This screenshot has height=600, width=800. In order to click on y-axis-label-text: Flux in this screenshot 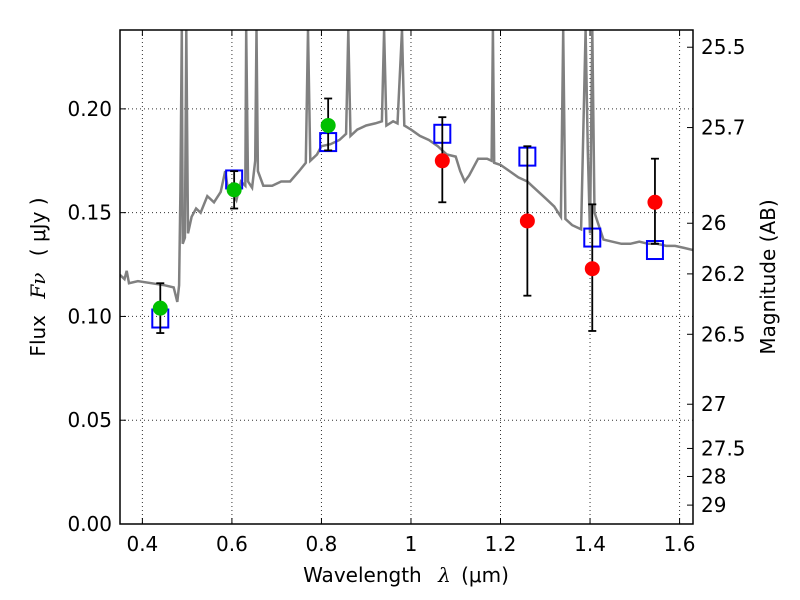, I will do `click(38, 336)`.